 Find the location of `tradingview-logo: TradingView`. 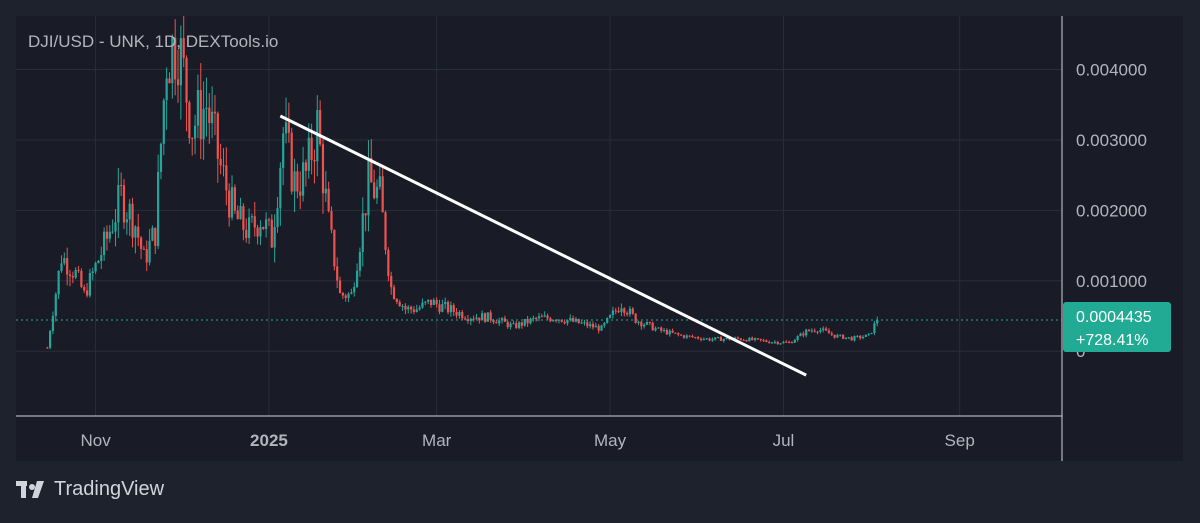

tradingview-logo: TradingView is located at coordinates (90, 489).